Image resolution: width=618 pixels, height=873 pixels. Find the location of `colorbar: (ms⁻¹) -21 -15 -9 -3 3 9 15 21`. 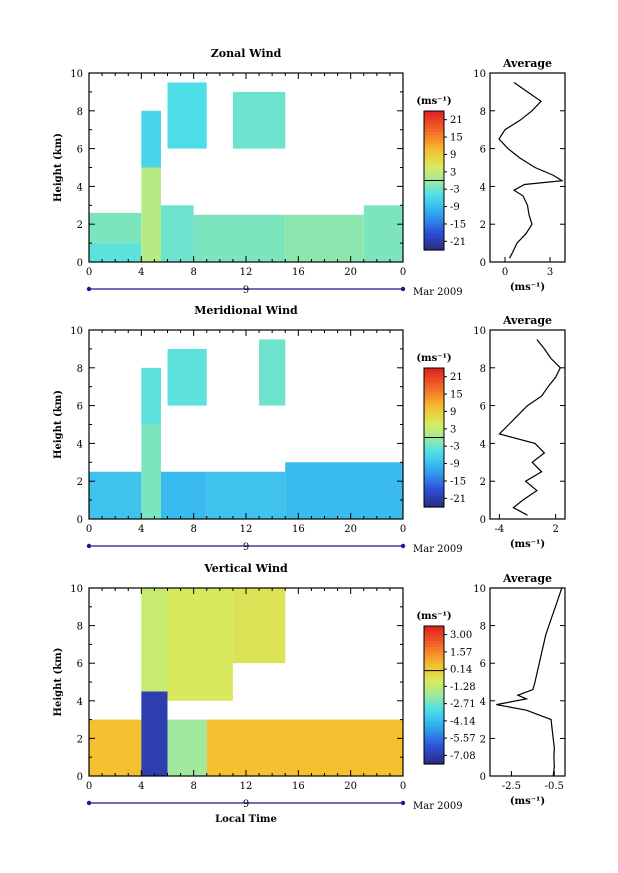

colorbar: (ms⁻¹) -21 -15 -9 -3 3 9 15 21 is located at coordinates (441, 173).